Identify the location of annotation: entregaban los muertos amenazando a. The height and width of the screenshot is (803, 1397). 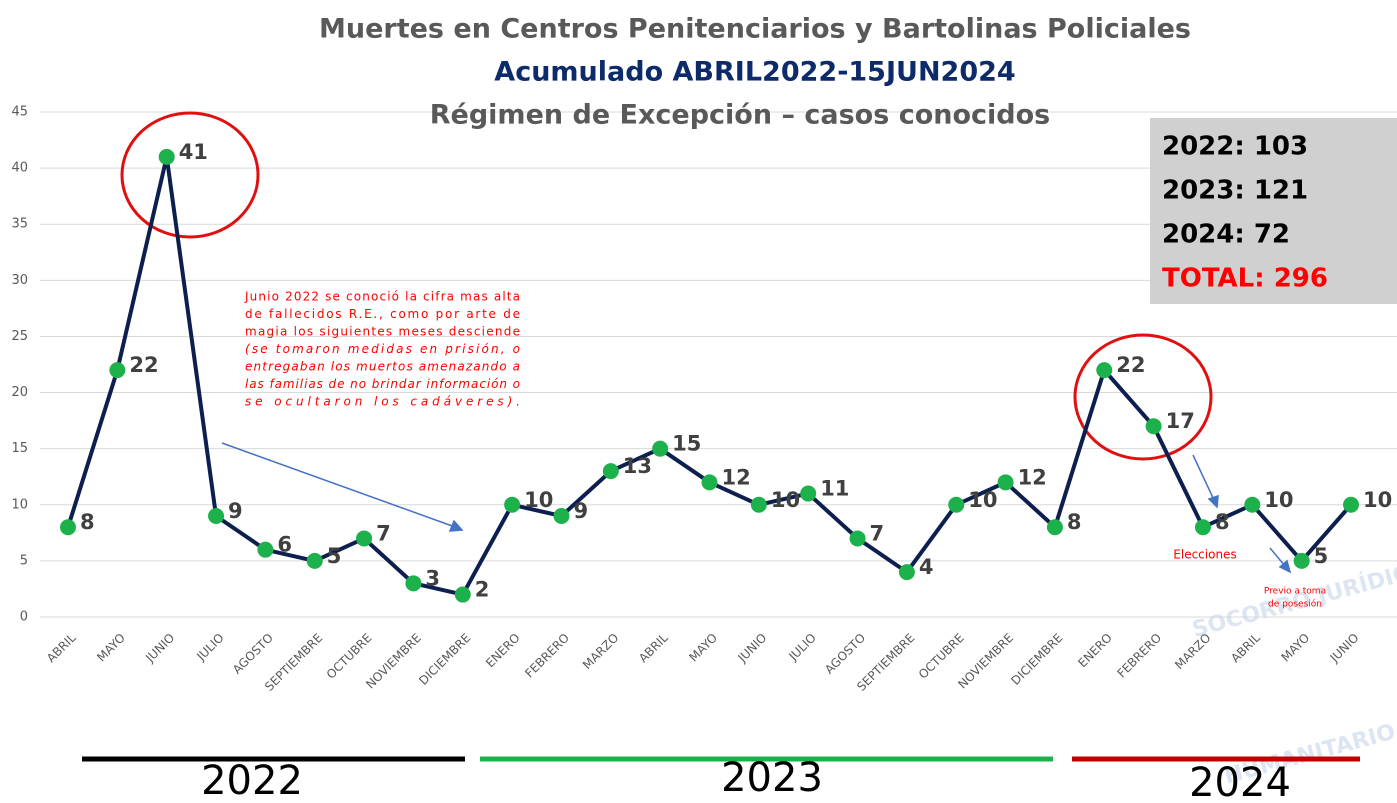
(382, 367).